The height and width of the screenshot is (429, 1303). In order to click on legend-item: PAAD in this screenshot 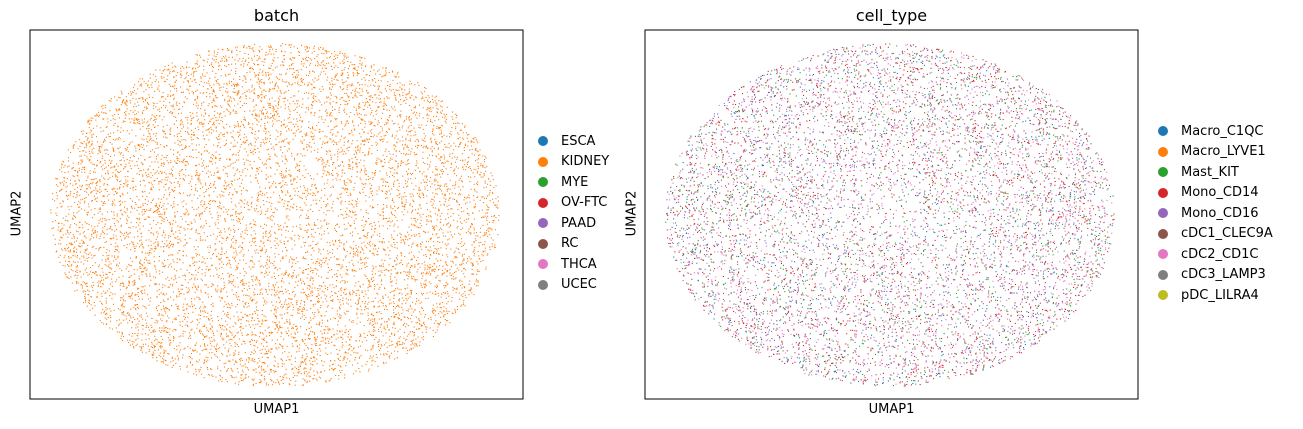, I will do `click(573, 223)`.